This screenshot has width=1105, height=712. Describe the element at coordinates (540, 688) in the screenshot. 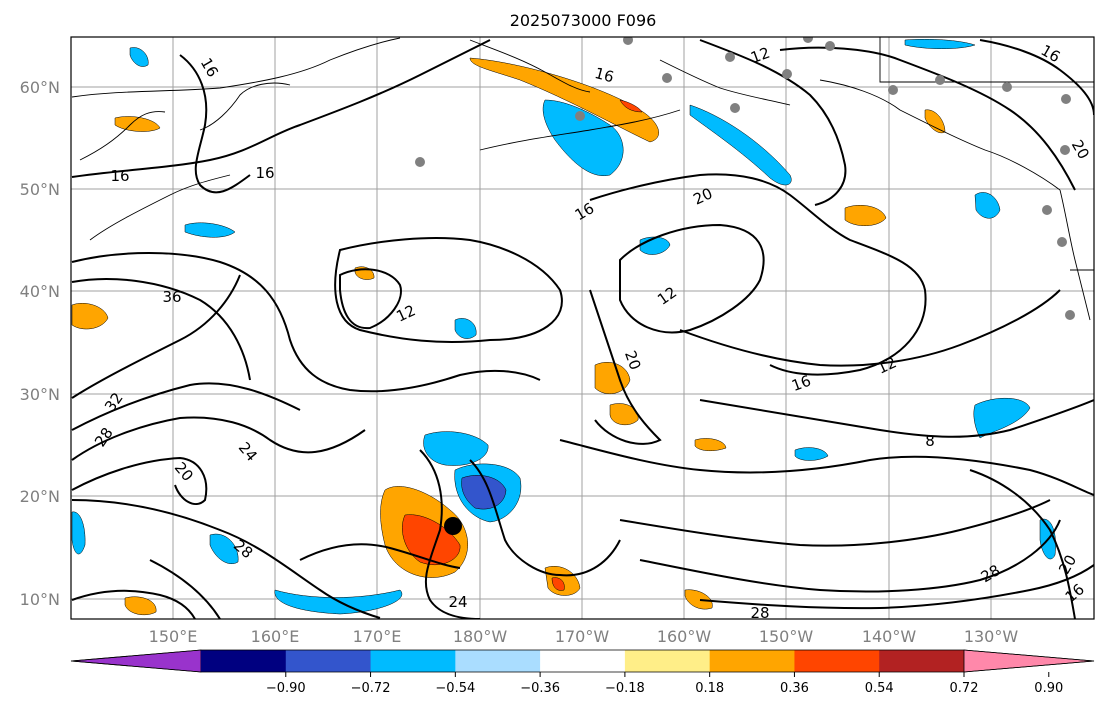

I see `colorbar-tick-label: −0.36` at that location.